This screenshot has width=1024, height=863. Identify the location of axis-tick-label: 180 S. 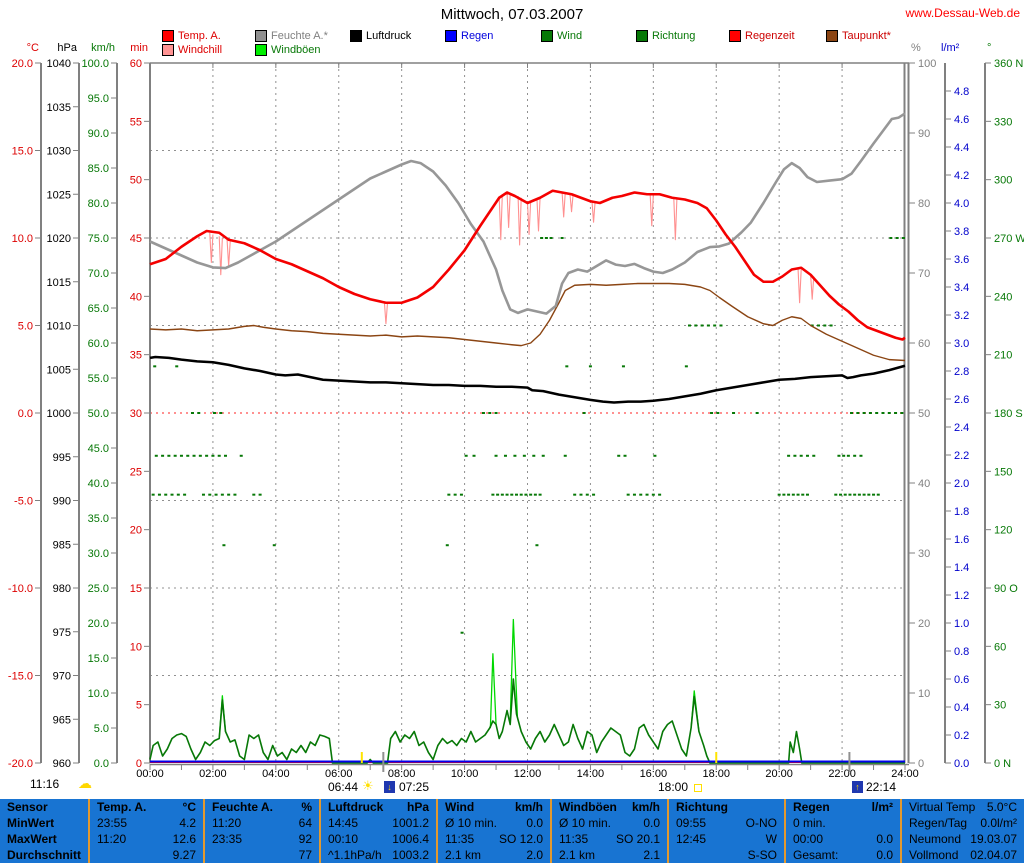
(1008, 414).